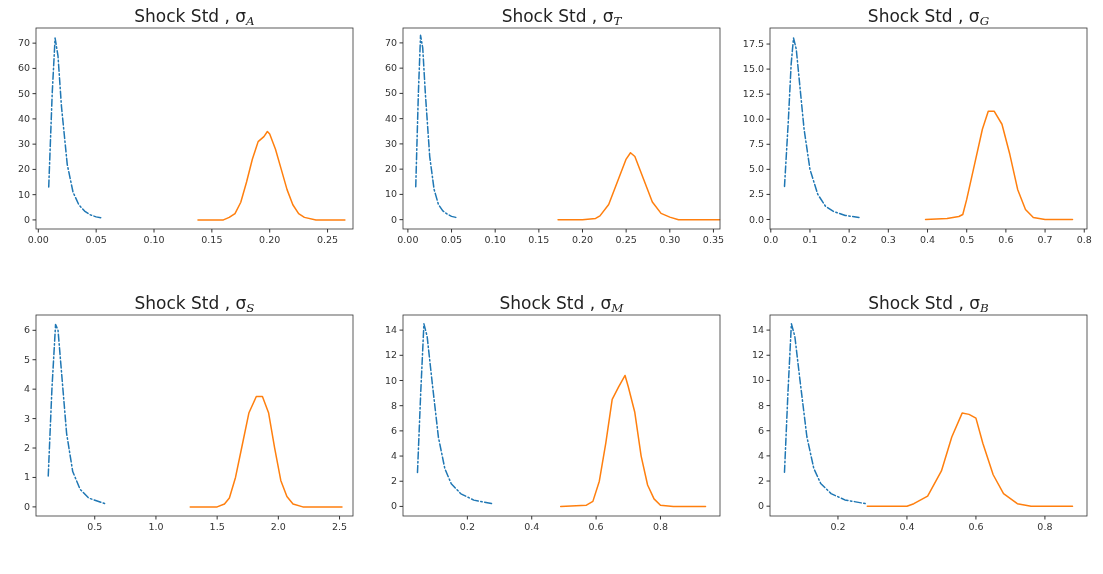  I want to click on y-tick-label: 15.0, so click(753, 69).